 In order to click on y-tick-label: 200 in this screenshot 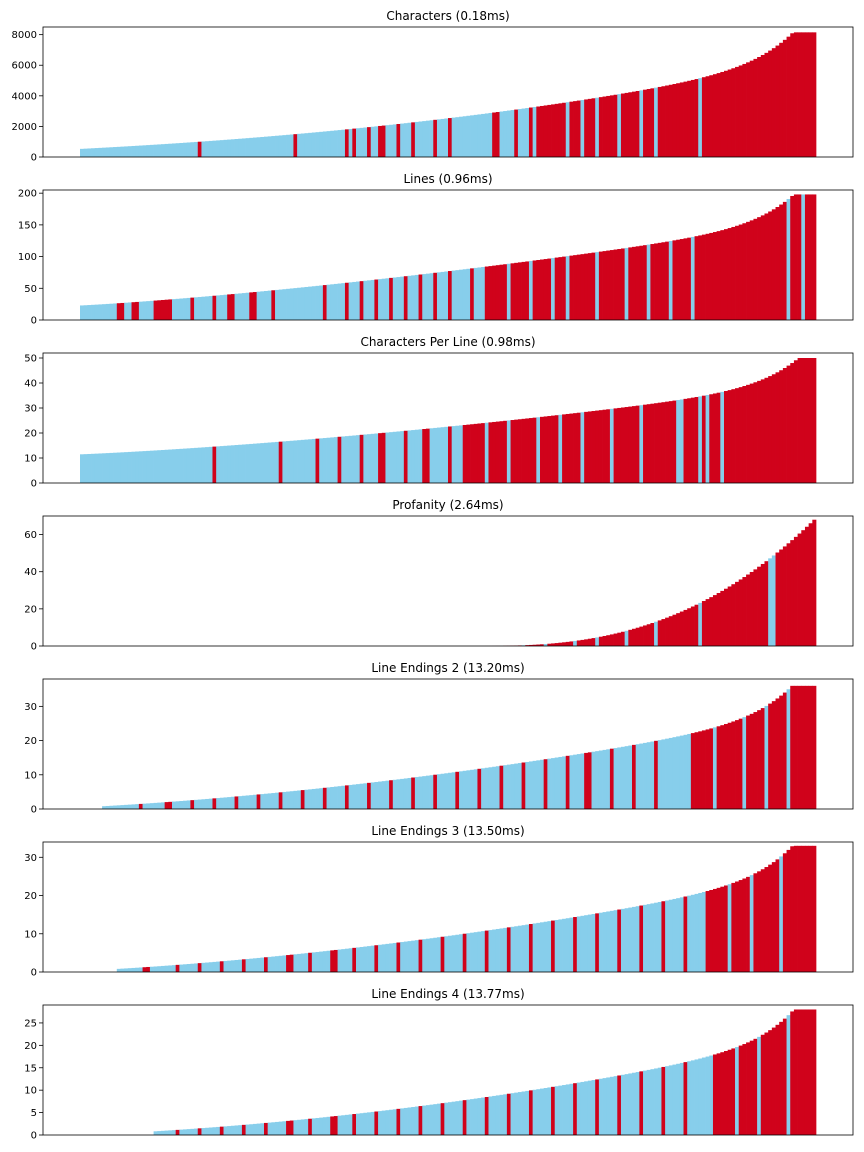, I will do `click(27, 194)`.